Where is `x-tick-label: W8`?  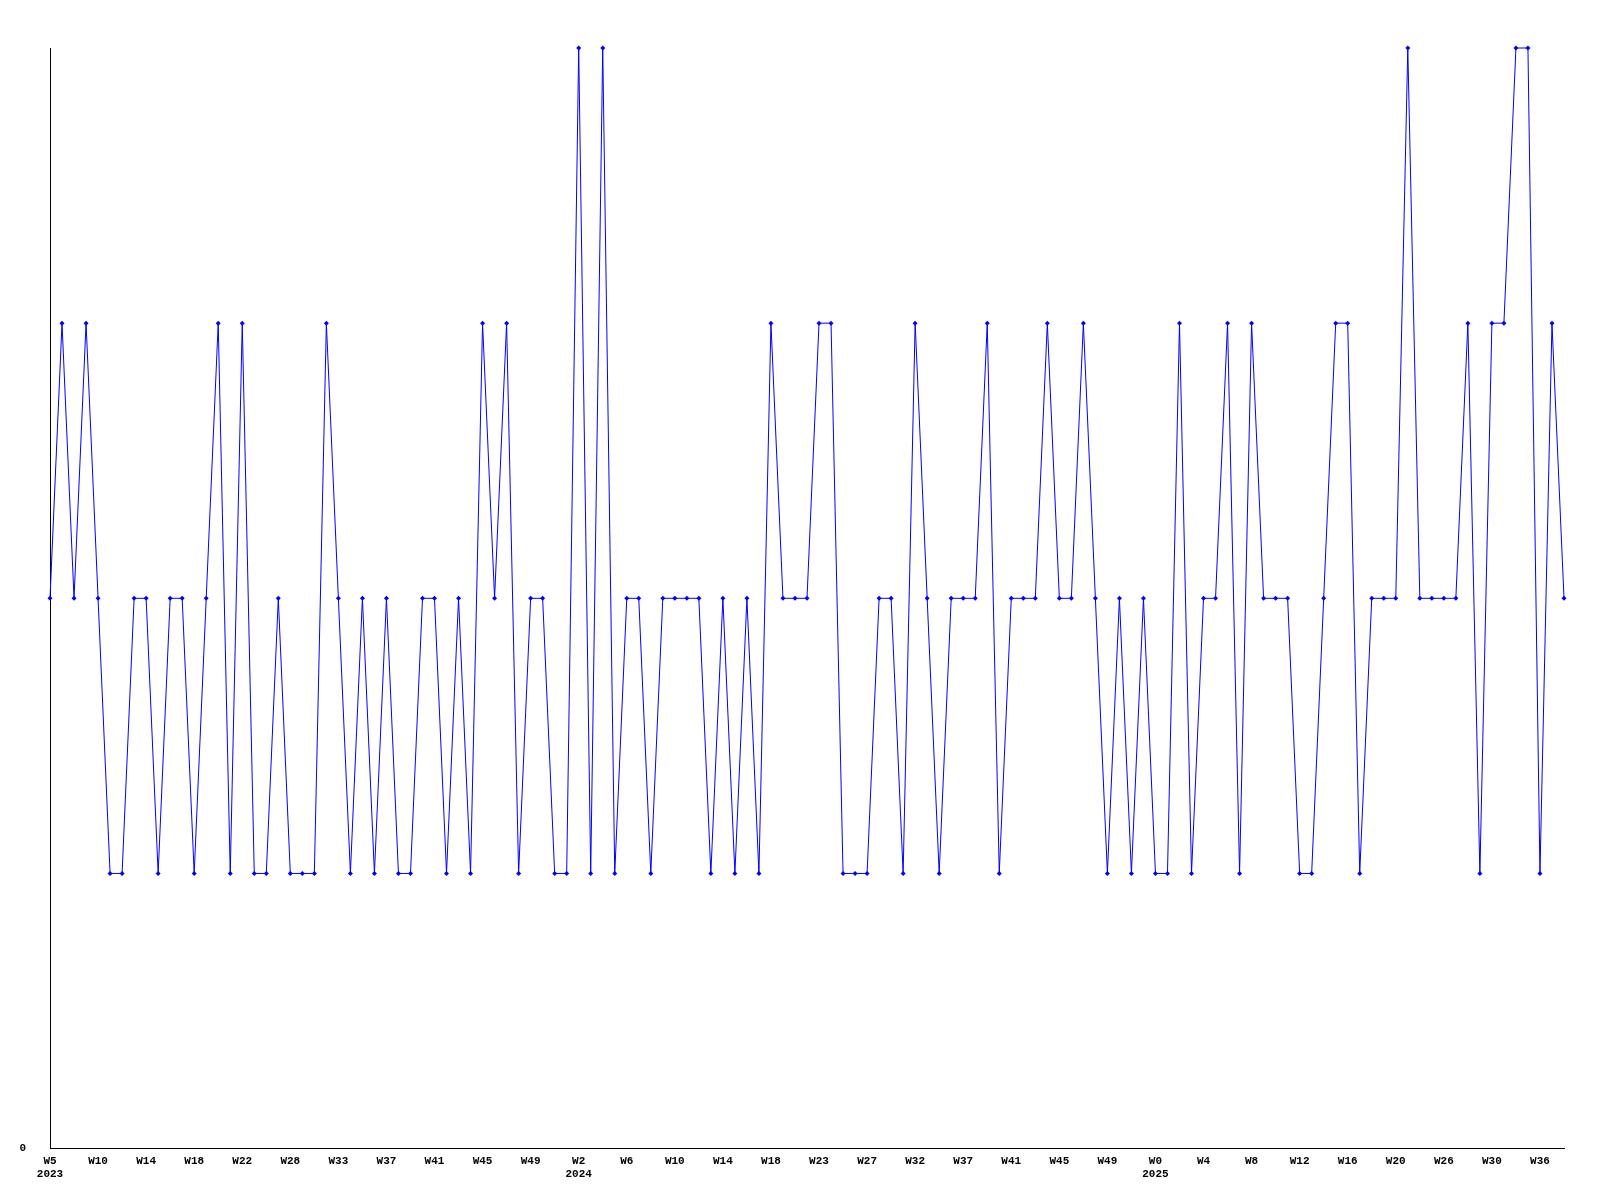
x-tick-label: W8 is located at coordinates (1251, 1160).